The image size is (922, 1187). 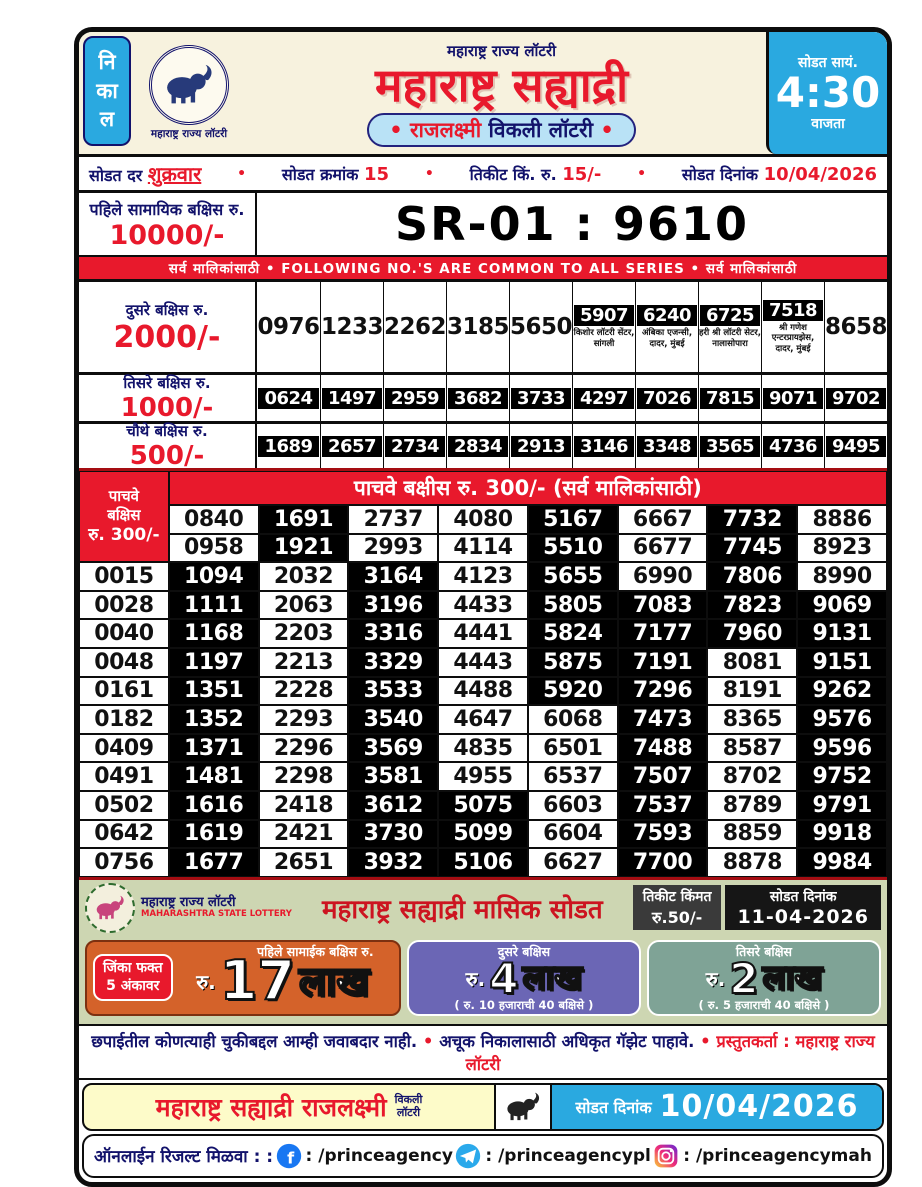 What do you see at coordinates (524, 1004) in the screenshot?
I see `monthly-second-note: ( रु. 10 हजाराची 40 बक्षिसे )` at bounding box center [524, 1004].